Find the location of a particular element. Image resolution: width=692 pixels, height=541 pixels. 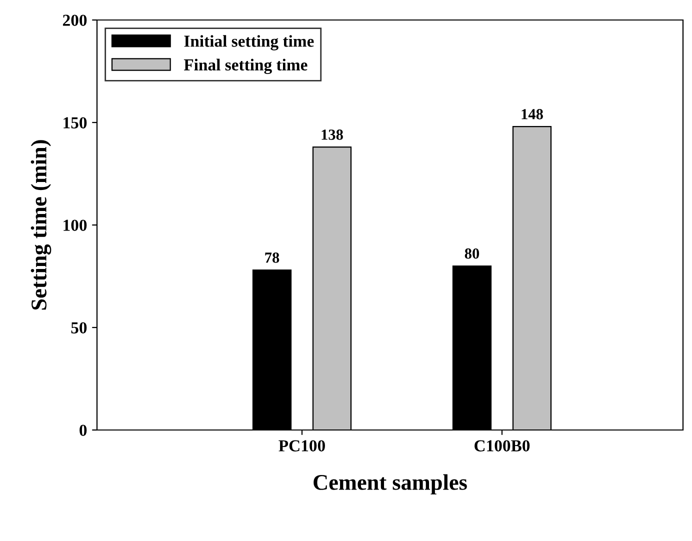

y-tick-label: 100 is located at coordinates (75, 225).